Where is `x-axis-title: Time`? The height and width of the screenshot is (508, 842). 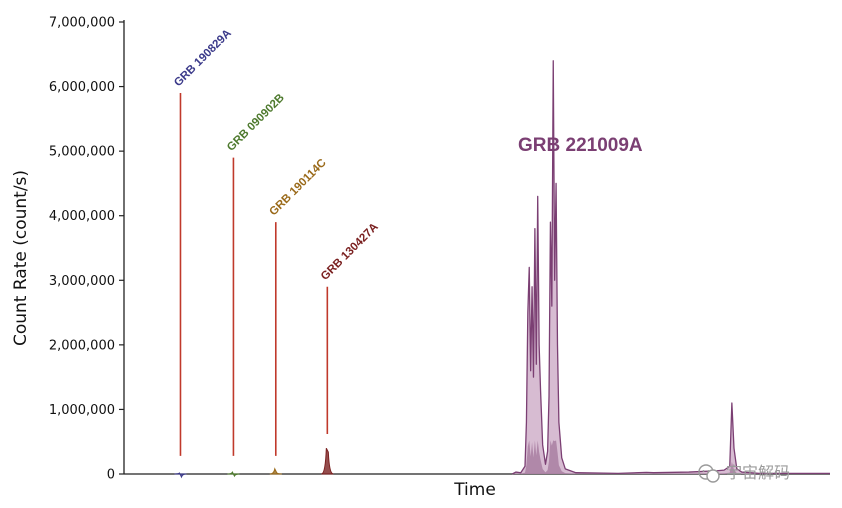 x-axis-title: Time is located at coordinates (474, 490).